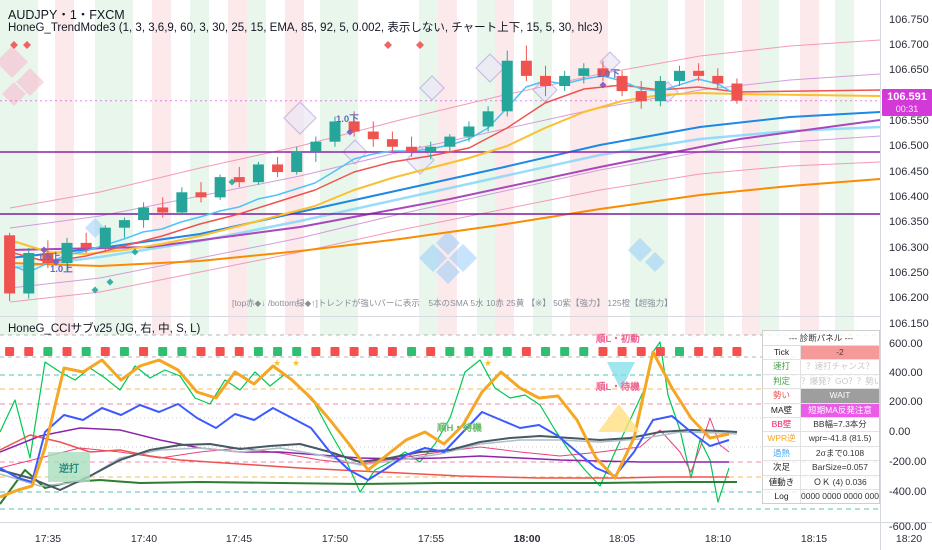 This screenshot has width=932, height=550. What do you see at coordinates (368, 487) in the screenshot?
I see `cci-green-slow` at bounding box center [368, 487].